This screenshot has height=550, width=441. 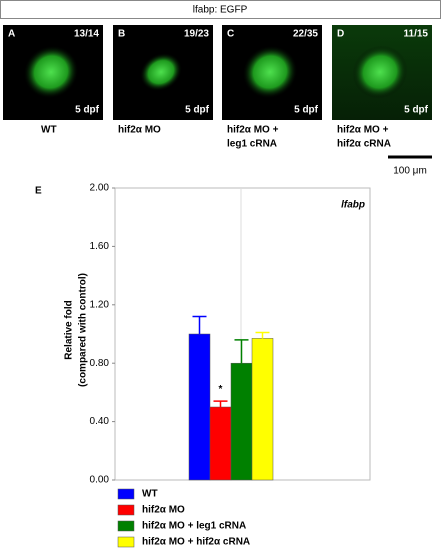 What do you see at coordinates (252, 144) in the screenshot?
I see `panel-caption: leg1 cRNA` at bounding box center [252, 144].